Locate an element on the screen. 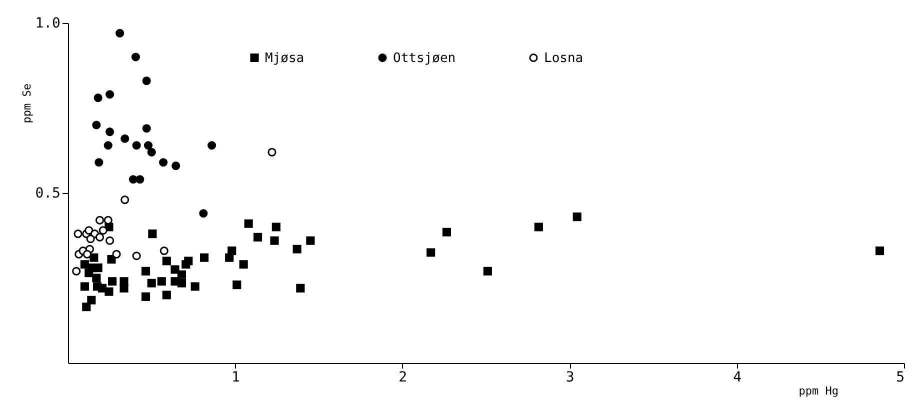 The image size is (923, 406). x-tick-label: 5 is located at coordinates (900, 378).